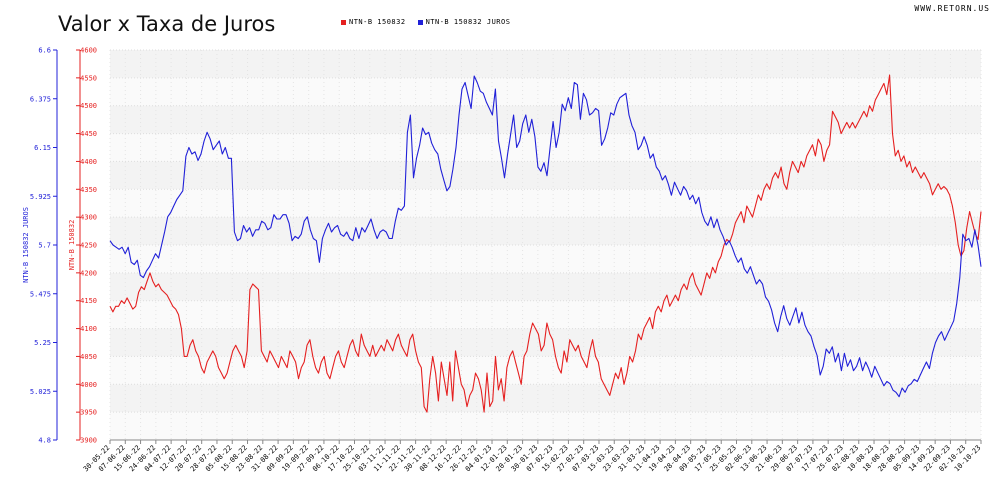 The width and height of the screenshot is (1000, 500). Describe the element at coordinates (44, 441) in the screenshot. I see `y-outer-tick-label: 4.8` at that location.